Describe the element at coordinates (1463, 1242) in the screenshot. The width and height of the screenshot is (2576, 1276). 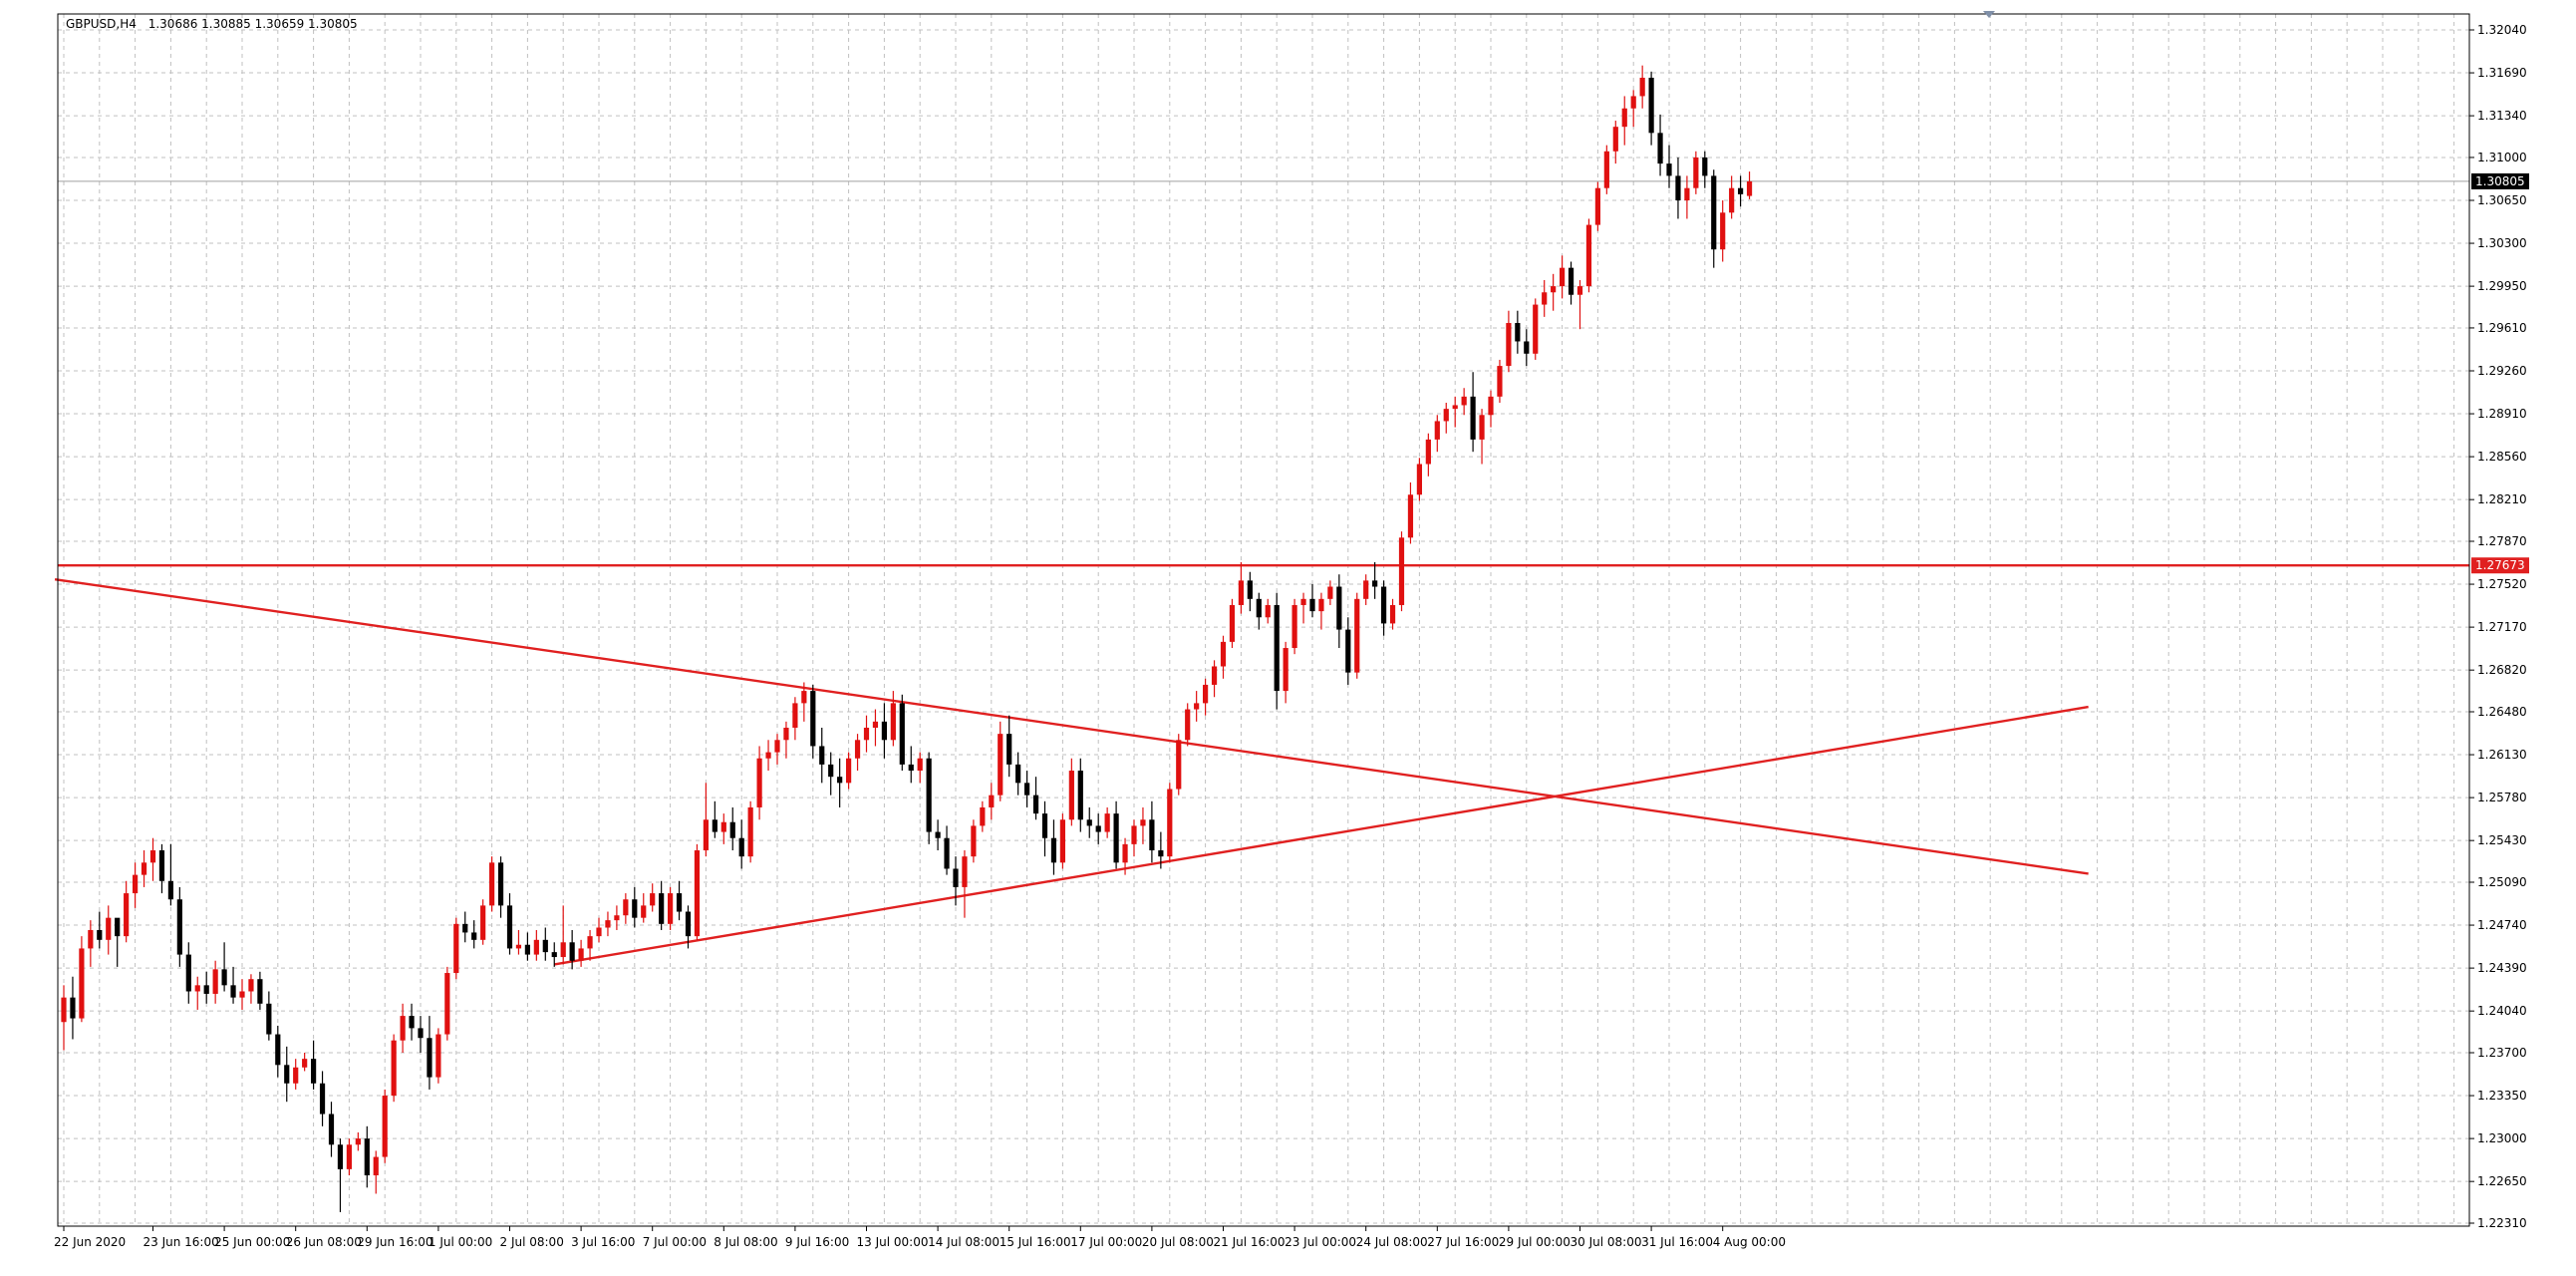
I see `x-tick-label: 27 Jul 16:00` at that location.